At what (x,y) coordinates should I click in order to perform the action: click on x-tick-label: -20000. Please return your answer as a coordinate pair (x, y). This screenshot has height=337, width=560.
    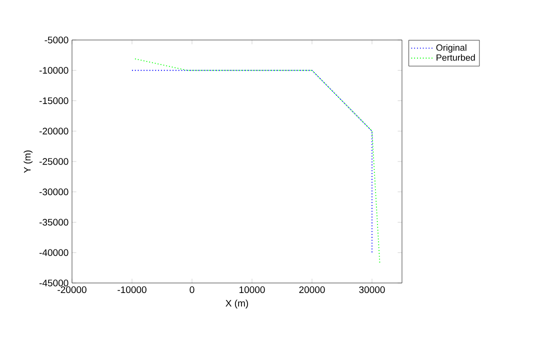
    Looking at the image, I should click on (72, 290).